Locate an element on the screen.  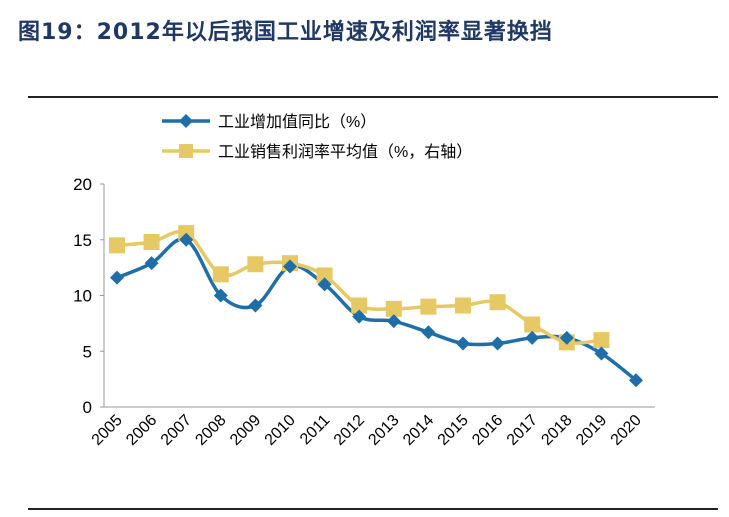
x-tick-label: 2014 is located at coordinates (418, 430).